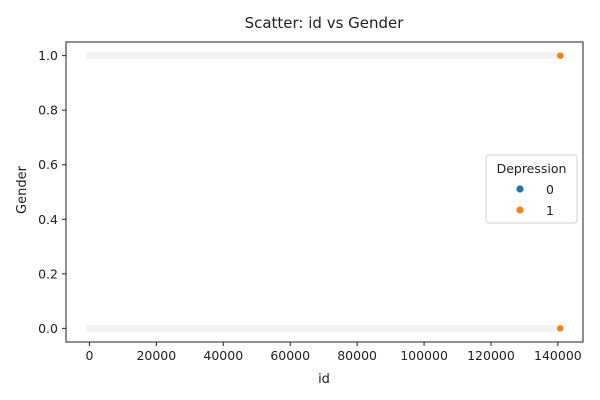 The width and height of the screenshot is (600, 400). Describe the element at coordinates (22, 189) in the screenshot. I see `y-axis-label: Gender` at that location.